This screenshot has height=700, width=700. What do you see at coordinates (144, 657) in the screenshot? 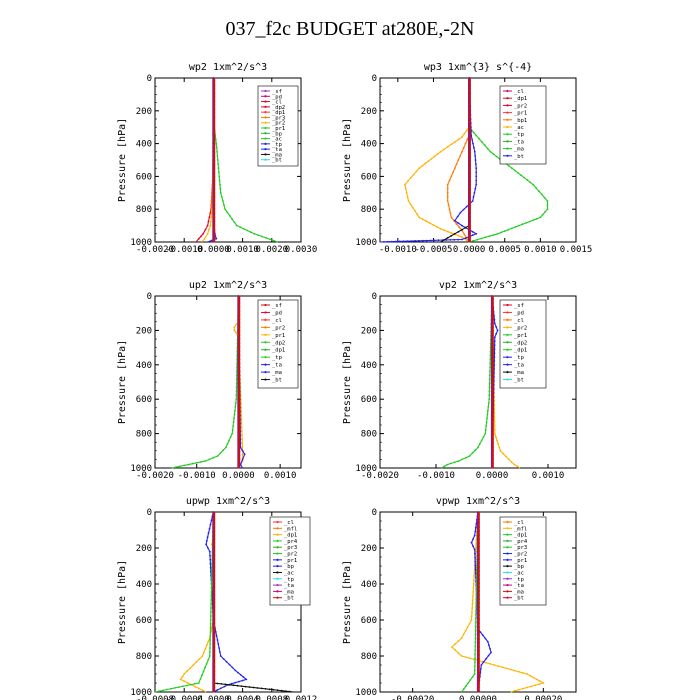
I see `y-tick-label: 800` at bounding box center [144, 657].